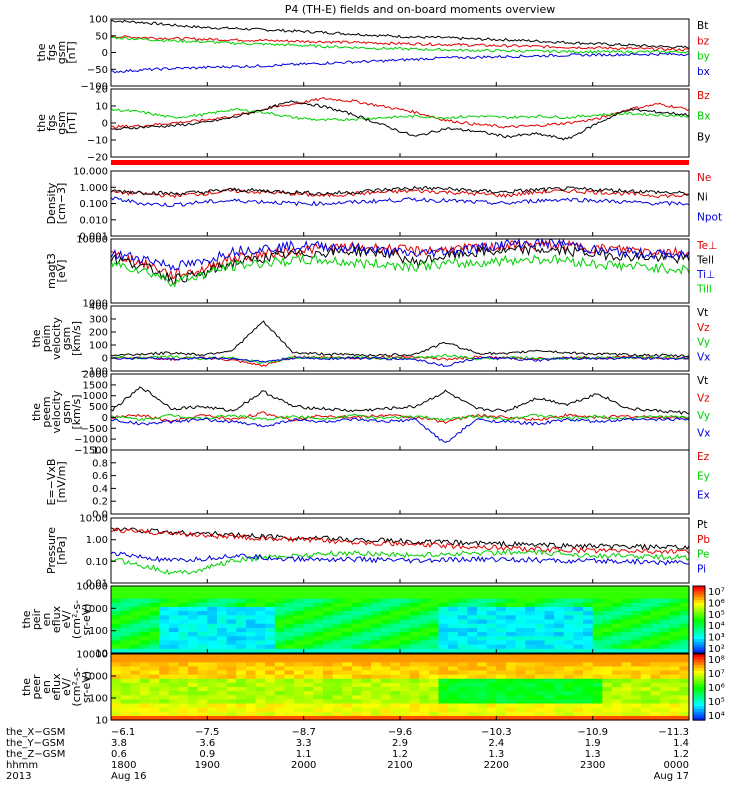 The height and width of the screenshot is (800, 750). What do you see at coordinates (98, 307) in the screenshot?
I see `y-tick-label: 400` at bounding box center [98, 307].